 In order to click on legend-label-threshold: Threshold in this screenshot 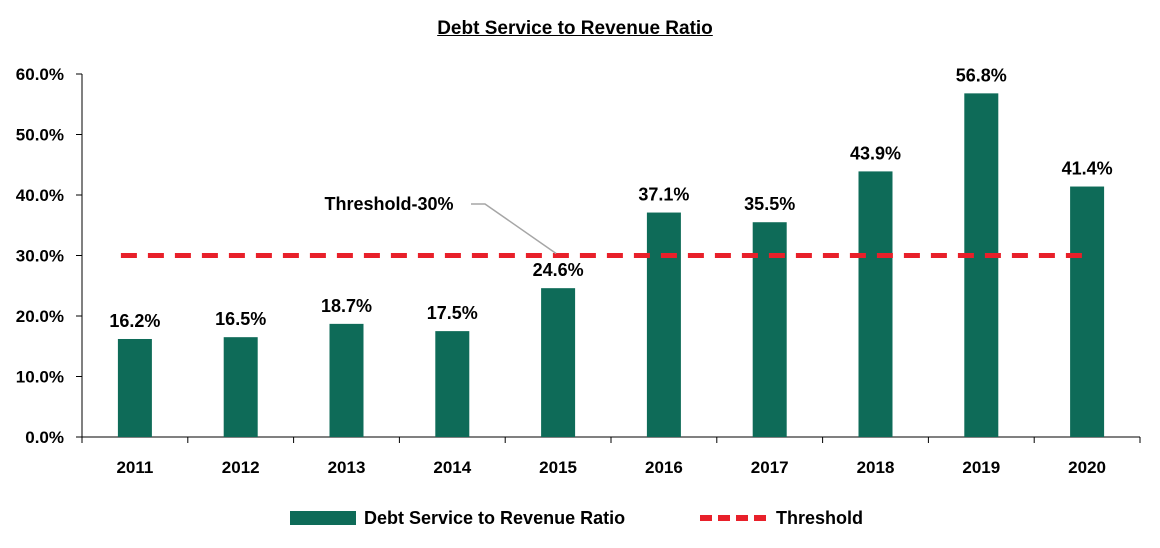, I will do `click(820, 517)`.